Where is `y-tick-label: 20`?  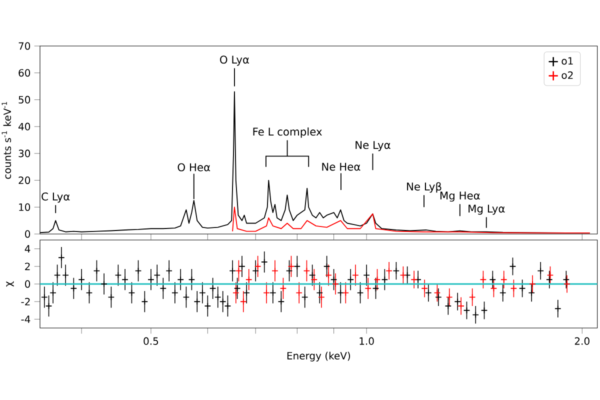 y-tick-label: 20 is located at coordinates (24, 180).